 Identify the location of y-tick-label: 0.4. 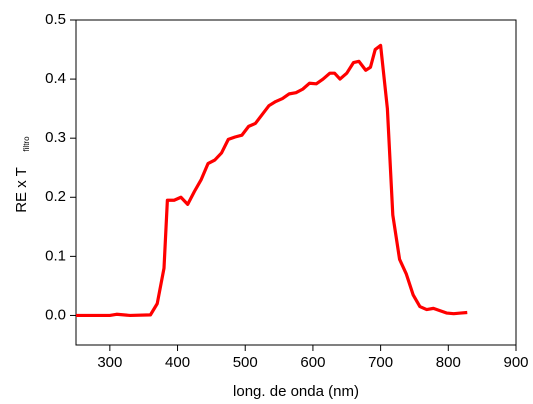
(55, 78).